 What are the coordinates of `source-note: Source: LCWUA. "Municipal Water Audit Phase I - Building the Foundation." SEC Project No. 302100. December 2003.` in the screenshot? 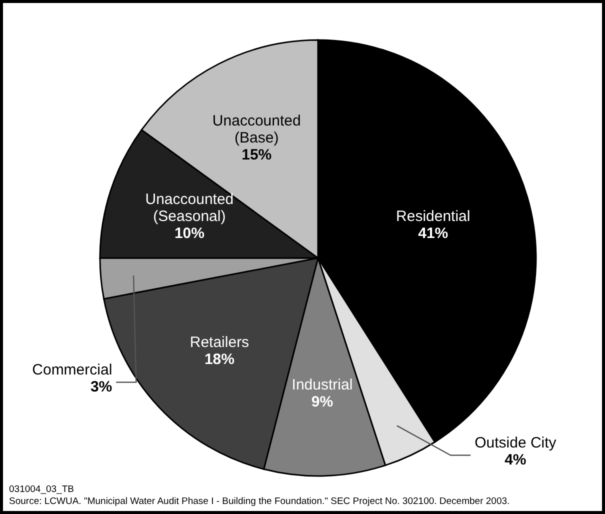 It's located at (259, 502).